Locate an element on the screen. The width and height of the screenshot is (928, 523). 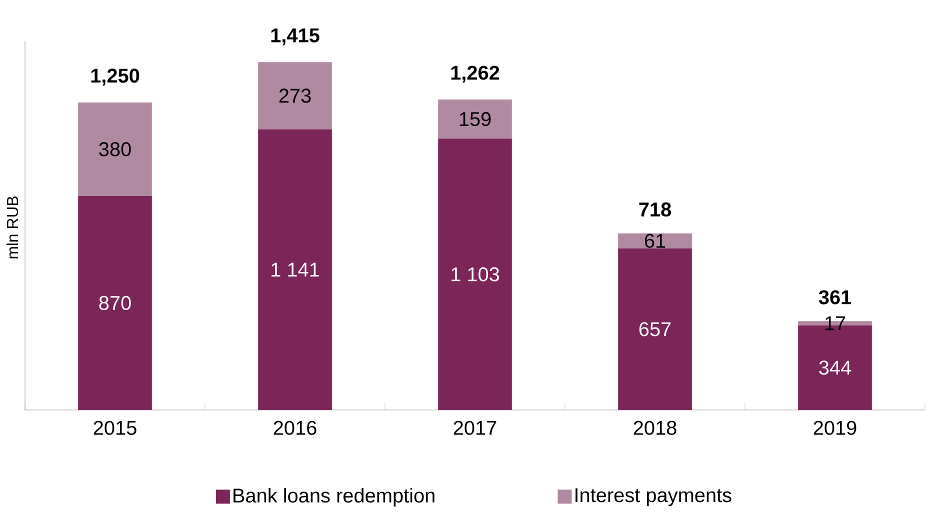
data-label: 657 is located at coordinates (655, 329).